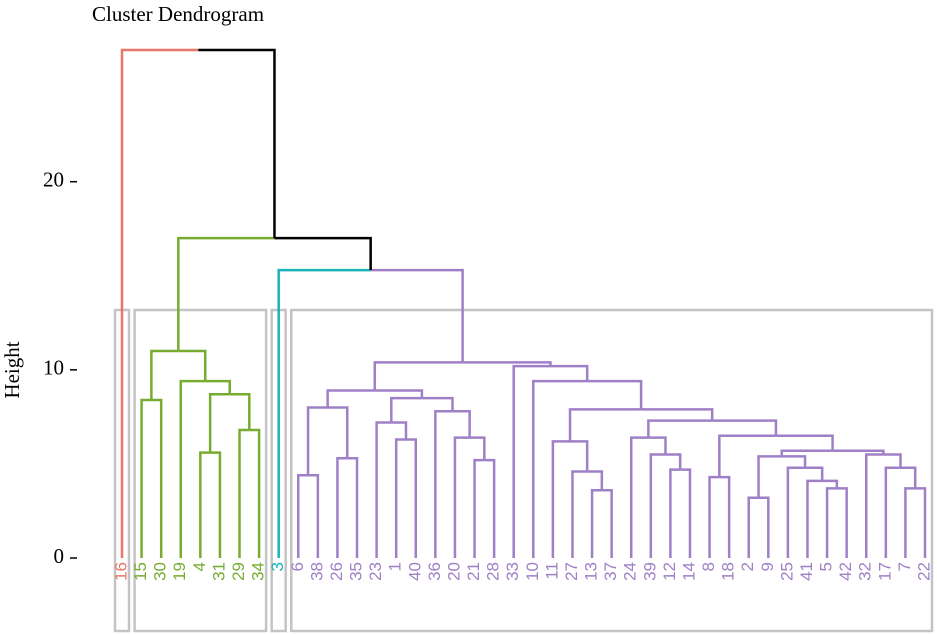 The height and width of the screenshot is (634, 937). What do you see at coordinates (884, 571) in the screenshot?
I see `leaf-label: 17` at bounding box center [884, 571].